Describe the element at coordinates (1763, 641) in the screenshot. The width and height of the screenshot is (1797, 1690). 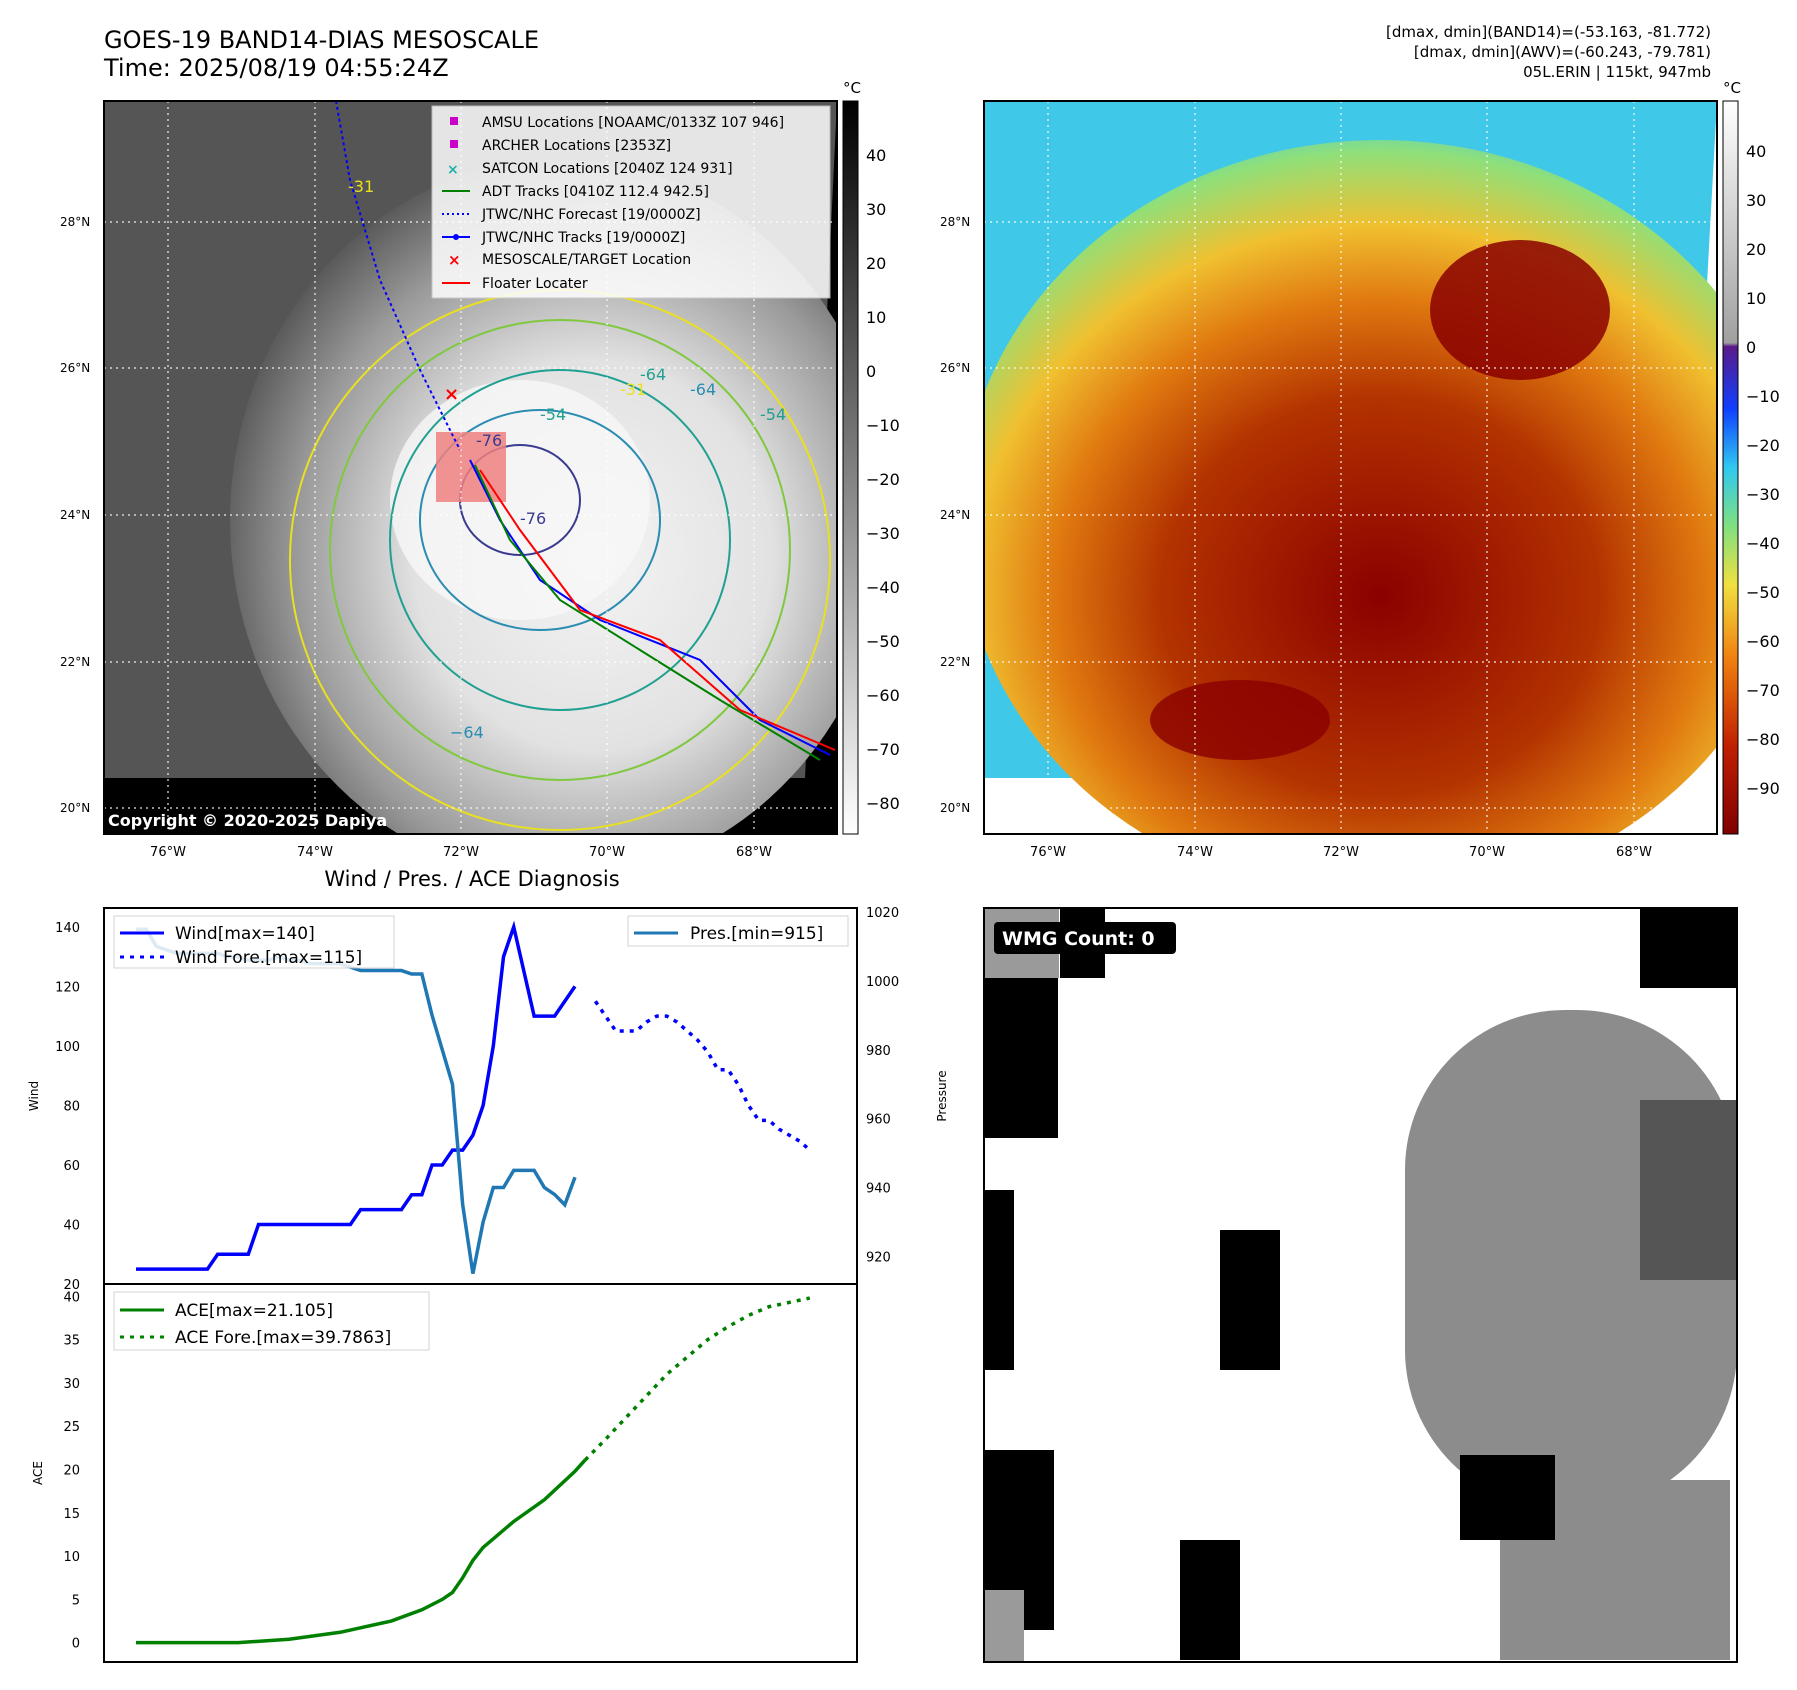
I see `wv-tick: −60` at that location.